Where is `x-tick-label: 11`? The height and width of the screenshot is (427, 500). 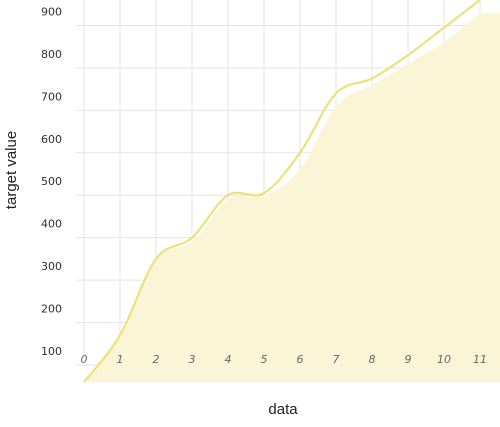 x-tick-label: 11 is located at coordinates (480, 359).